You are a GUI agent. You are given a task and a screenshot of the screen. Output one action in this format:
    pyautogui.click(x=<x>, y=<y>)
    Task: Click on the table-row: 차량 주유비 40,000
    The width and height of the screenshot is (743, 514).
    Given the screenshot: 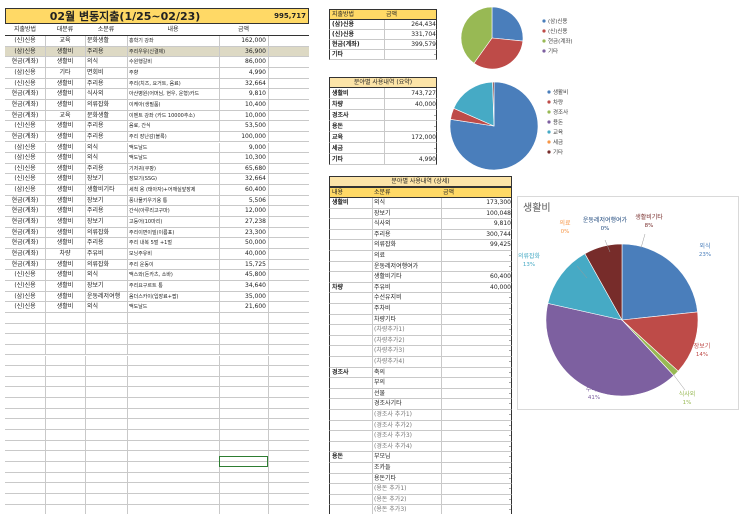 What is the action you would take?
    pyautogui.click(x=420, y=288)
    